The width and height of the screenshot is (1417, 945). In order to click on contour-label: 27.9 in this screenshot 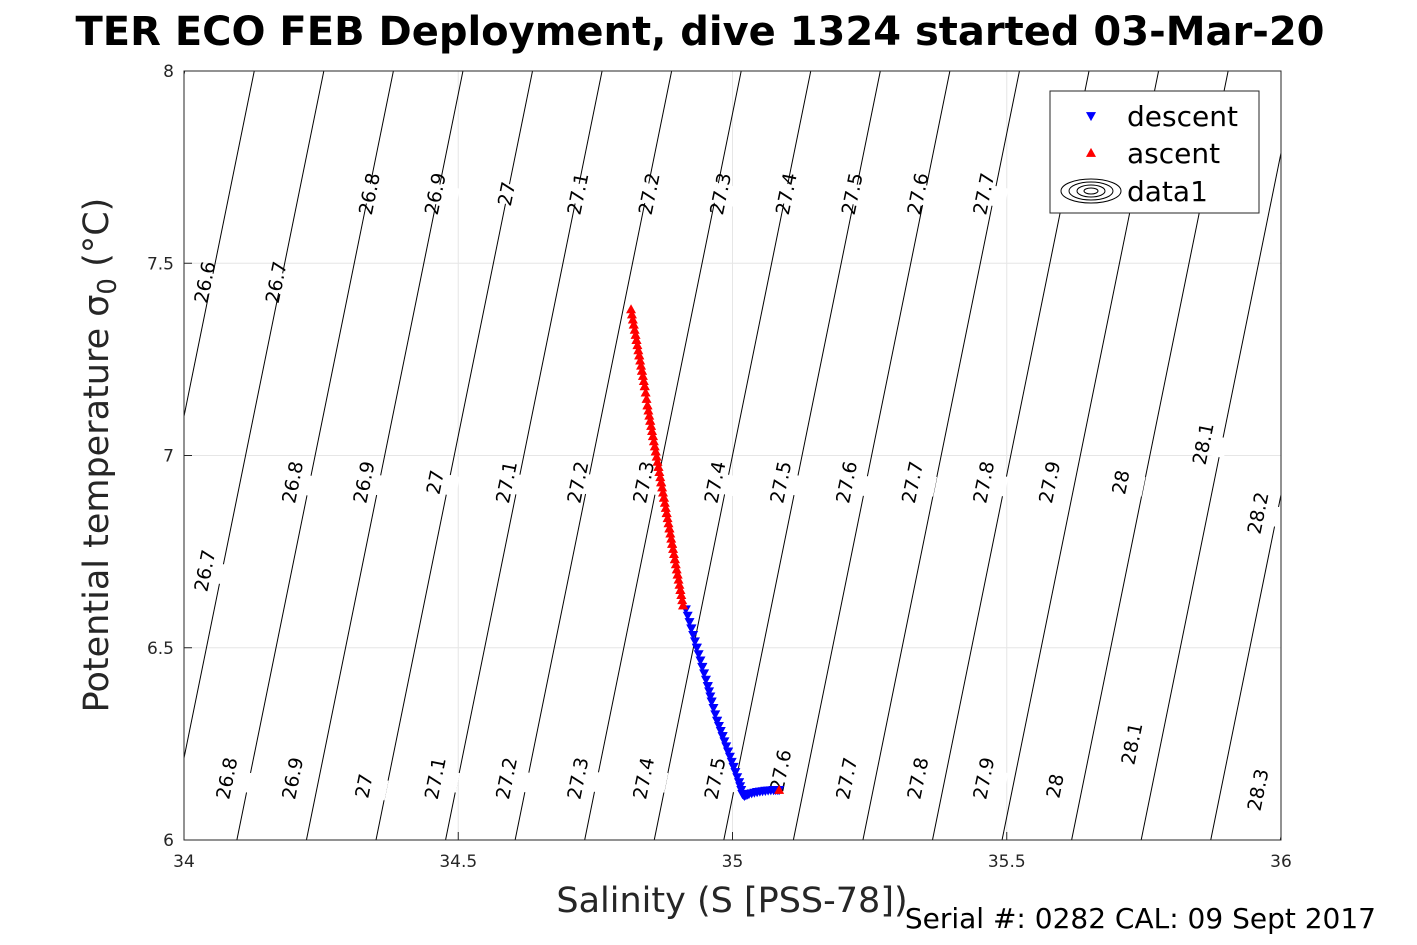, I will do `click(984, 778)`.